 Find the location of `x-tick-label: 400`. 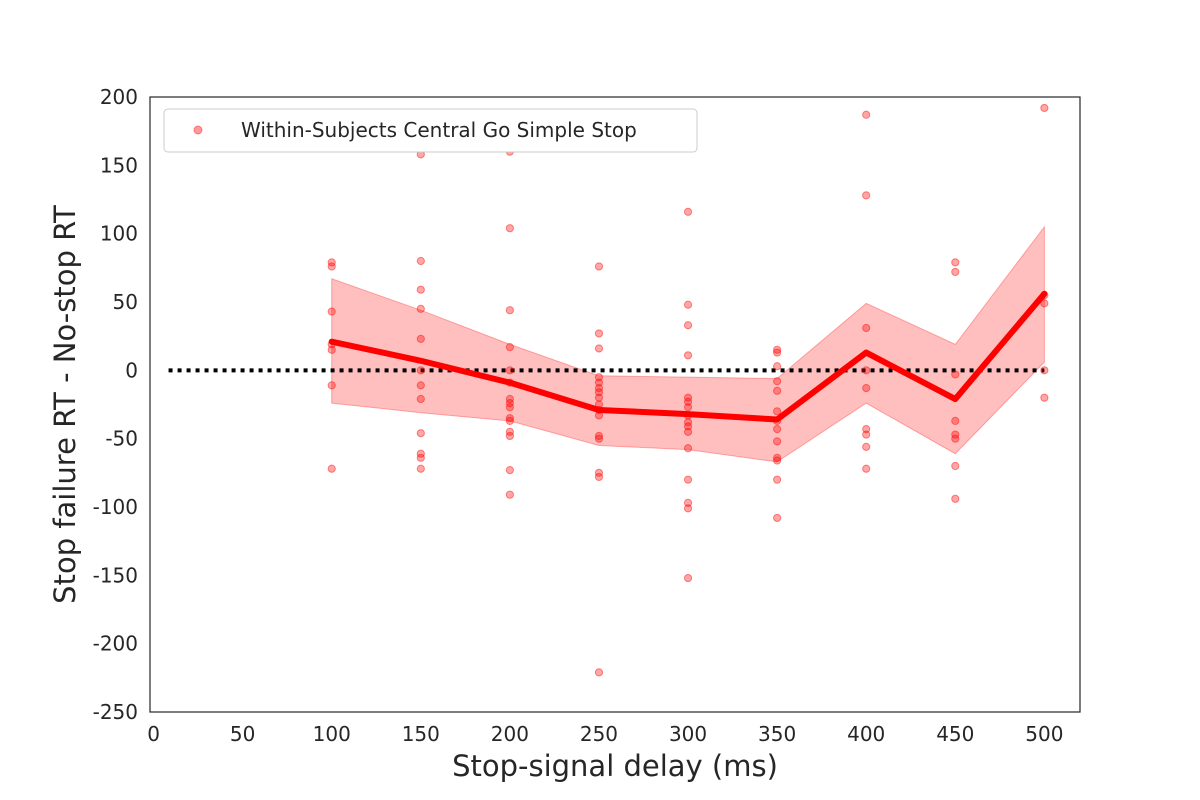

x-tick-label: 400 is located at coordinates (866, 734).